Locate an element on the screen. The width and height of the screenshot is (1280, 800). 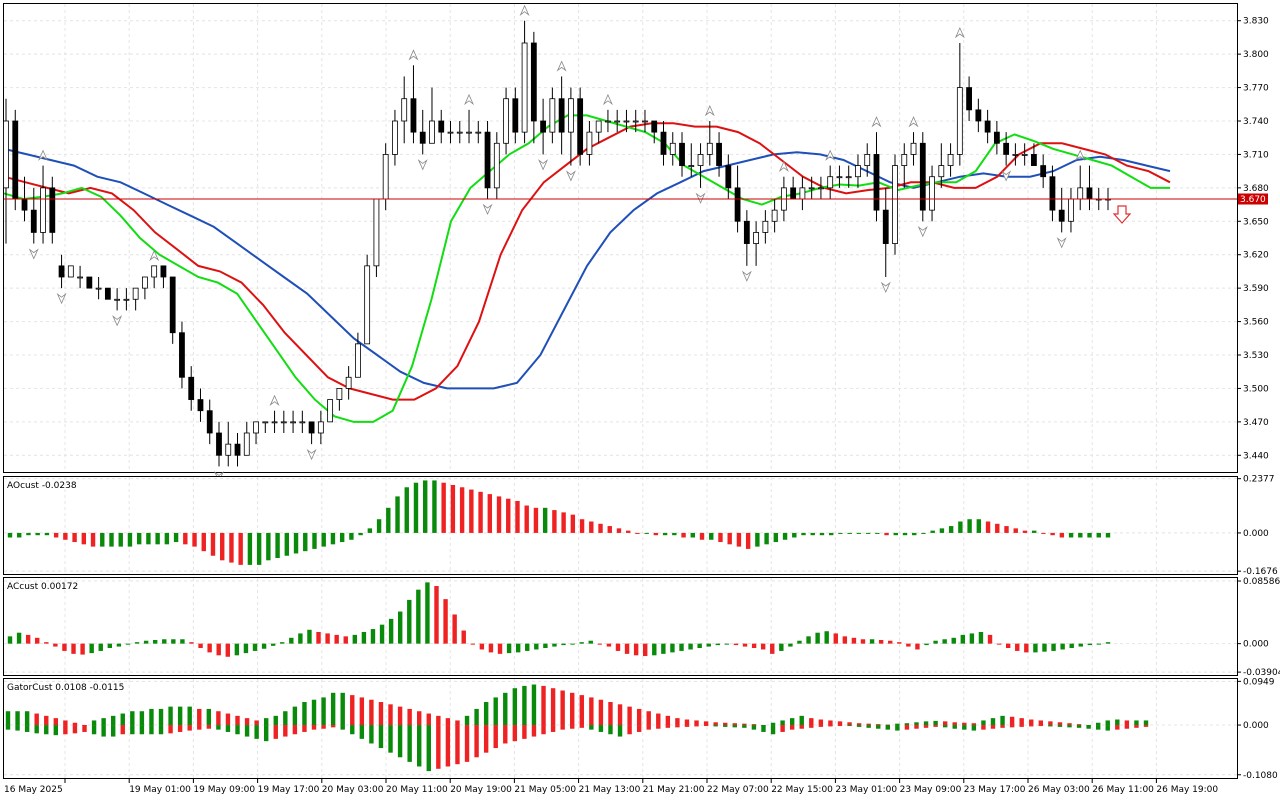
time-tick-label: 26 May 03:00 is located at coordinates (1059, 790).